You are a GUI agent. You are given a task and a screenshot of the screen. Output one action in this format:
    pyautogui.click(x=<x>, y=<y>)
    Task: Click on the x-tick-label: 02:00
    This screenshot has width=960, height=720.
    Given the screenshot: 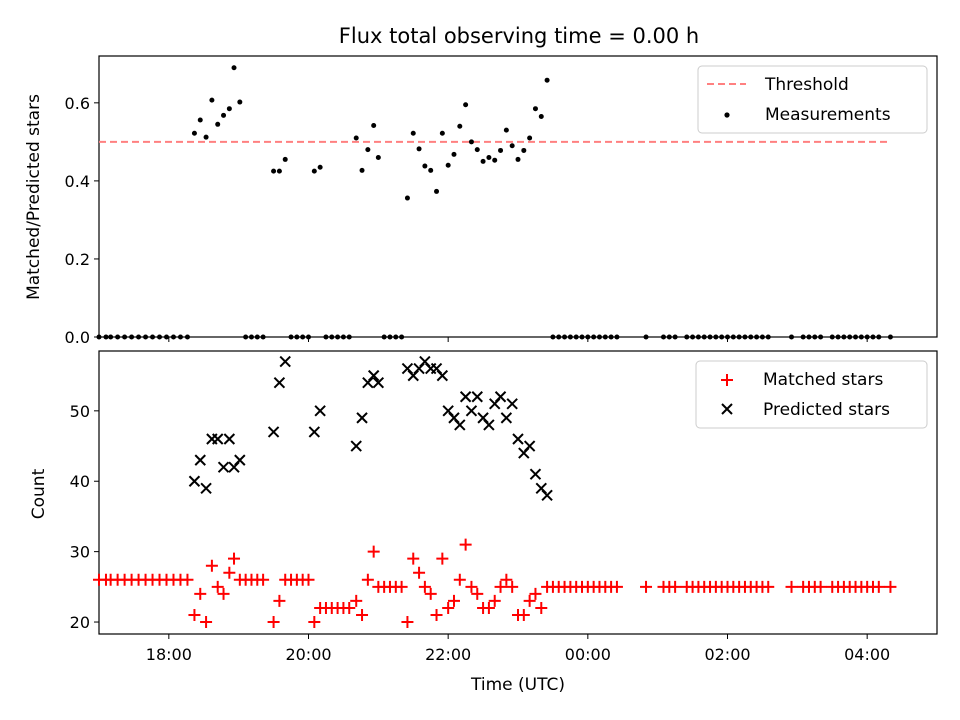 What is the action you would take?
    pyautogui.click(x=727, y=654)
    